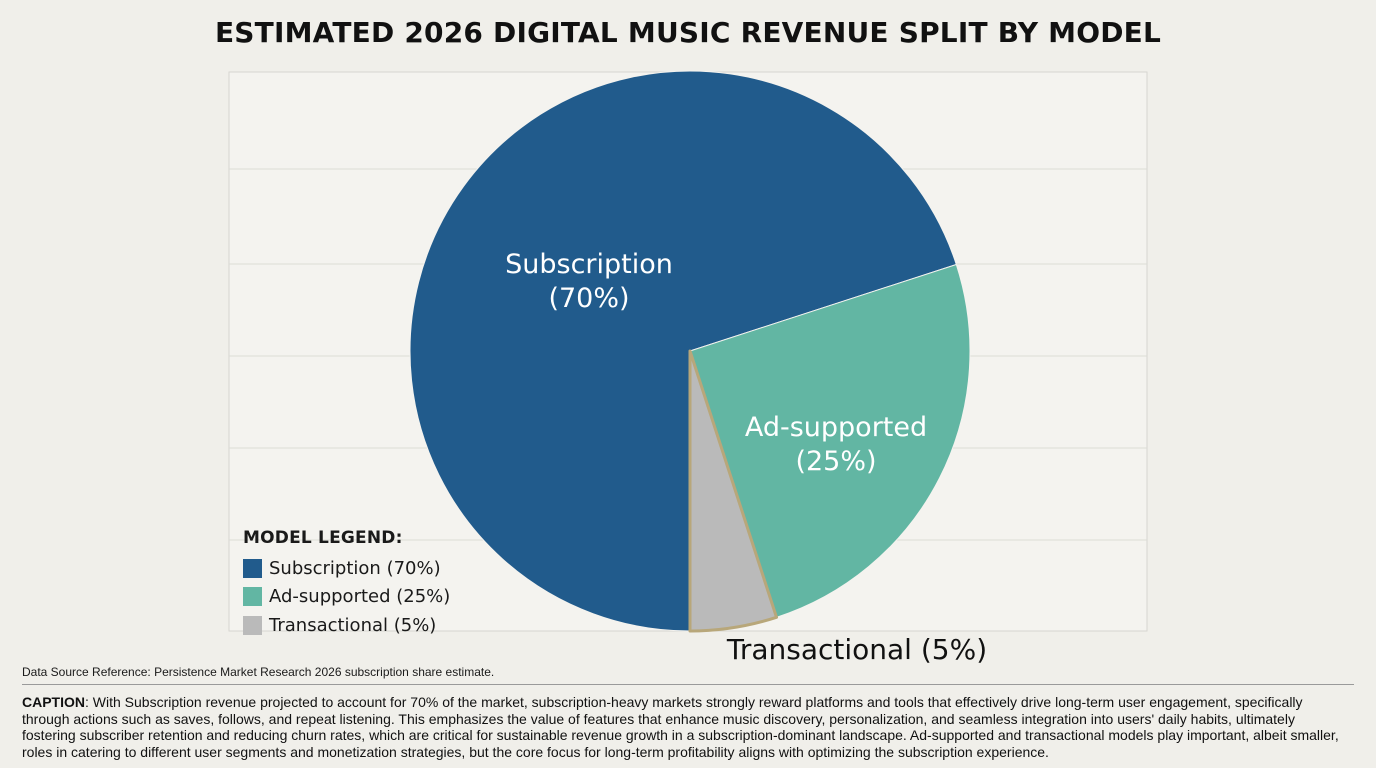 The image size is (1376, 768). I want to click on legend-item-subscription: Subscription (70%), so click(346, 568).